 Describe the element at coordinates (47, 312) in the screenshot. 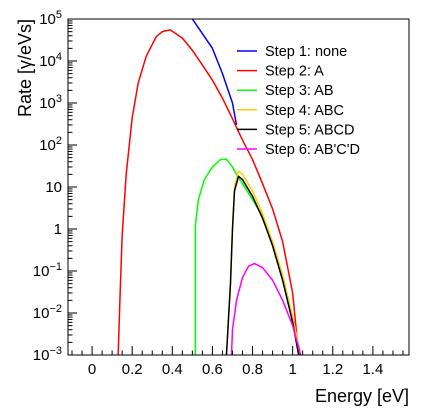

I see `y-tick-label: 10⁻²` at that location.